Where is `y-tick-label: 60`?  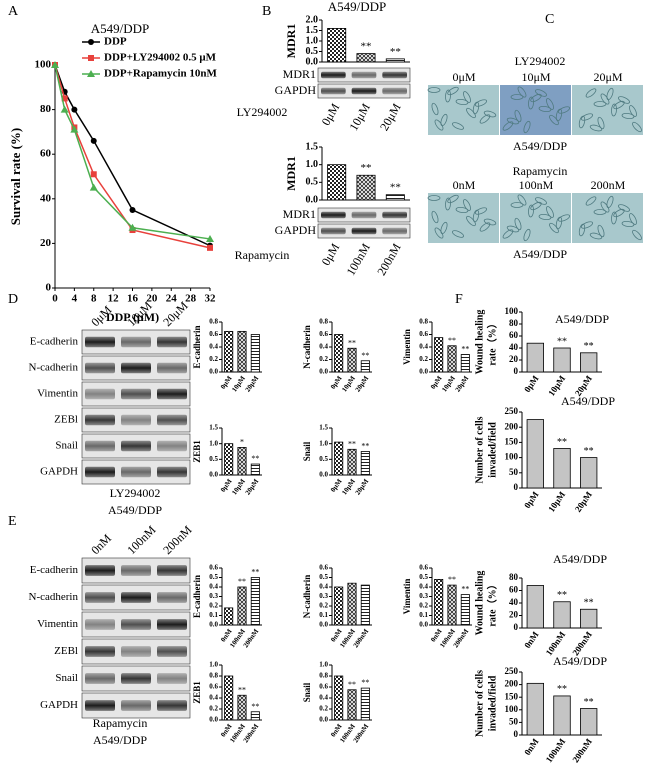
y-tick-label: 60 is located at coordinates (514, 335).